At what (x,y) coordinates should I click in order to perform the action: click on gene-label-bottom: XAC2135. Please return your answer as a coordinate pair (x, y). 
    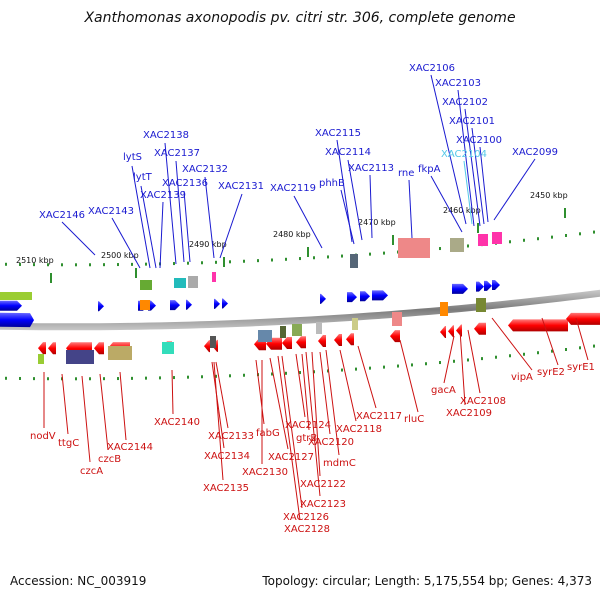
    Looking at the image, I should click on (226, 488).